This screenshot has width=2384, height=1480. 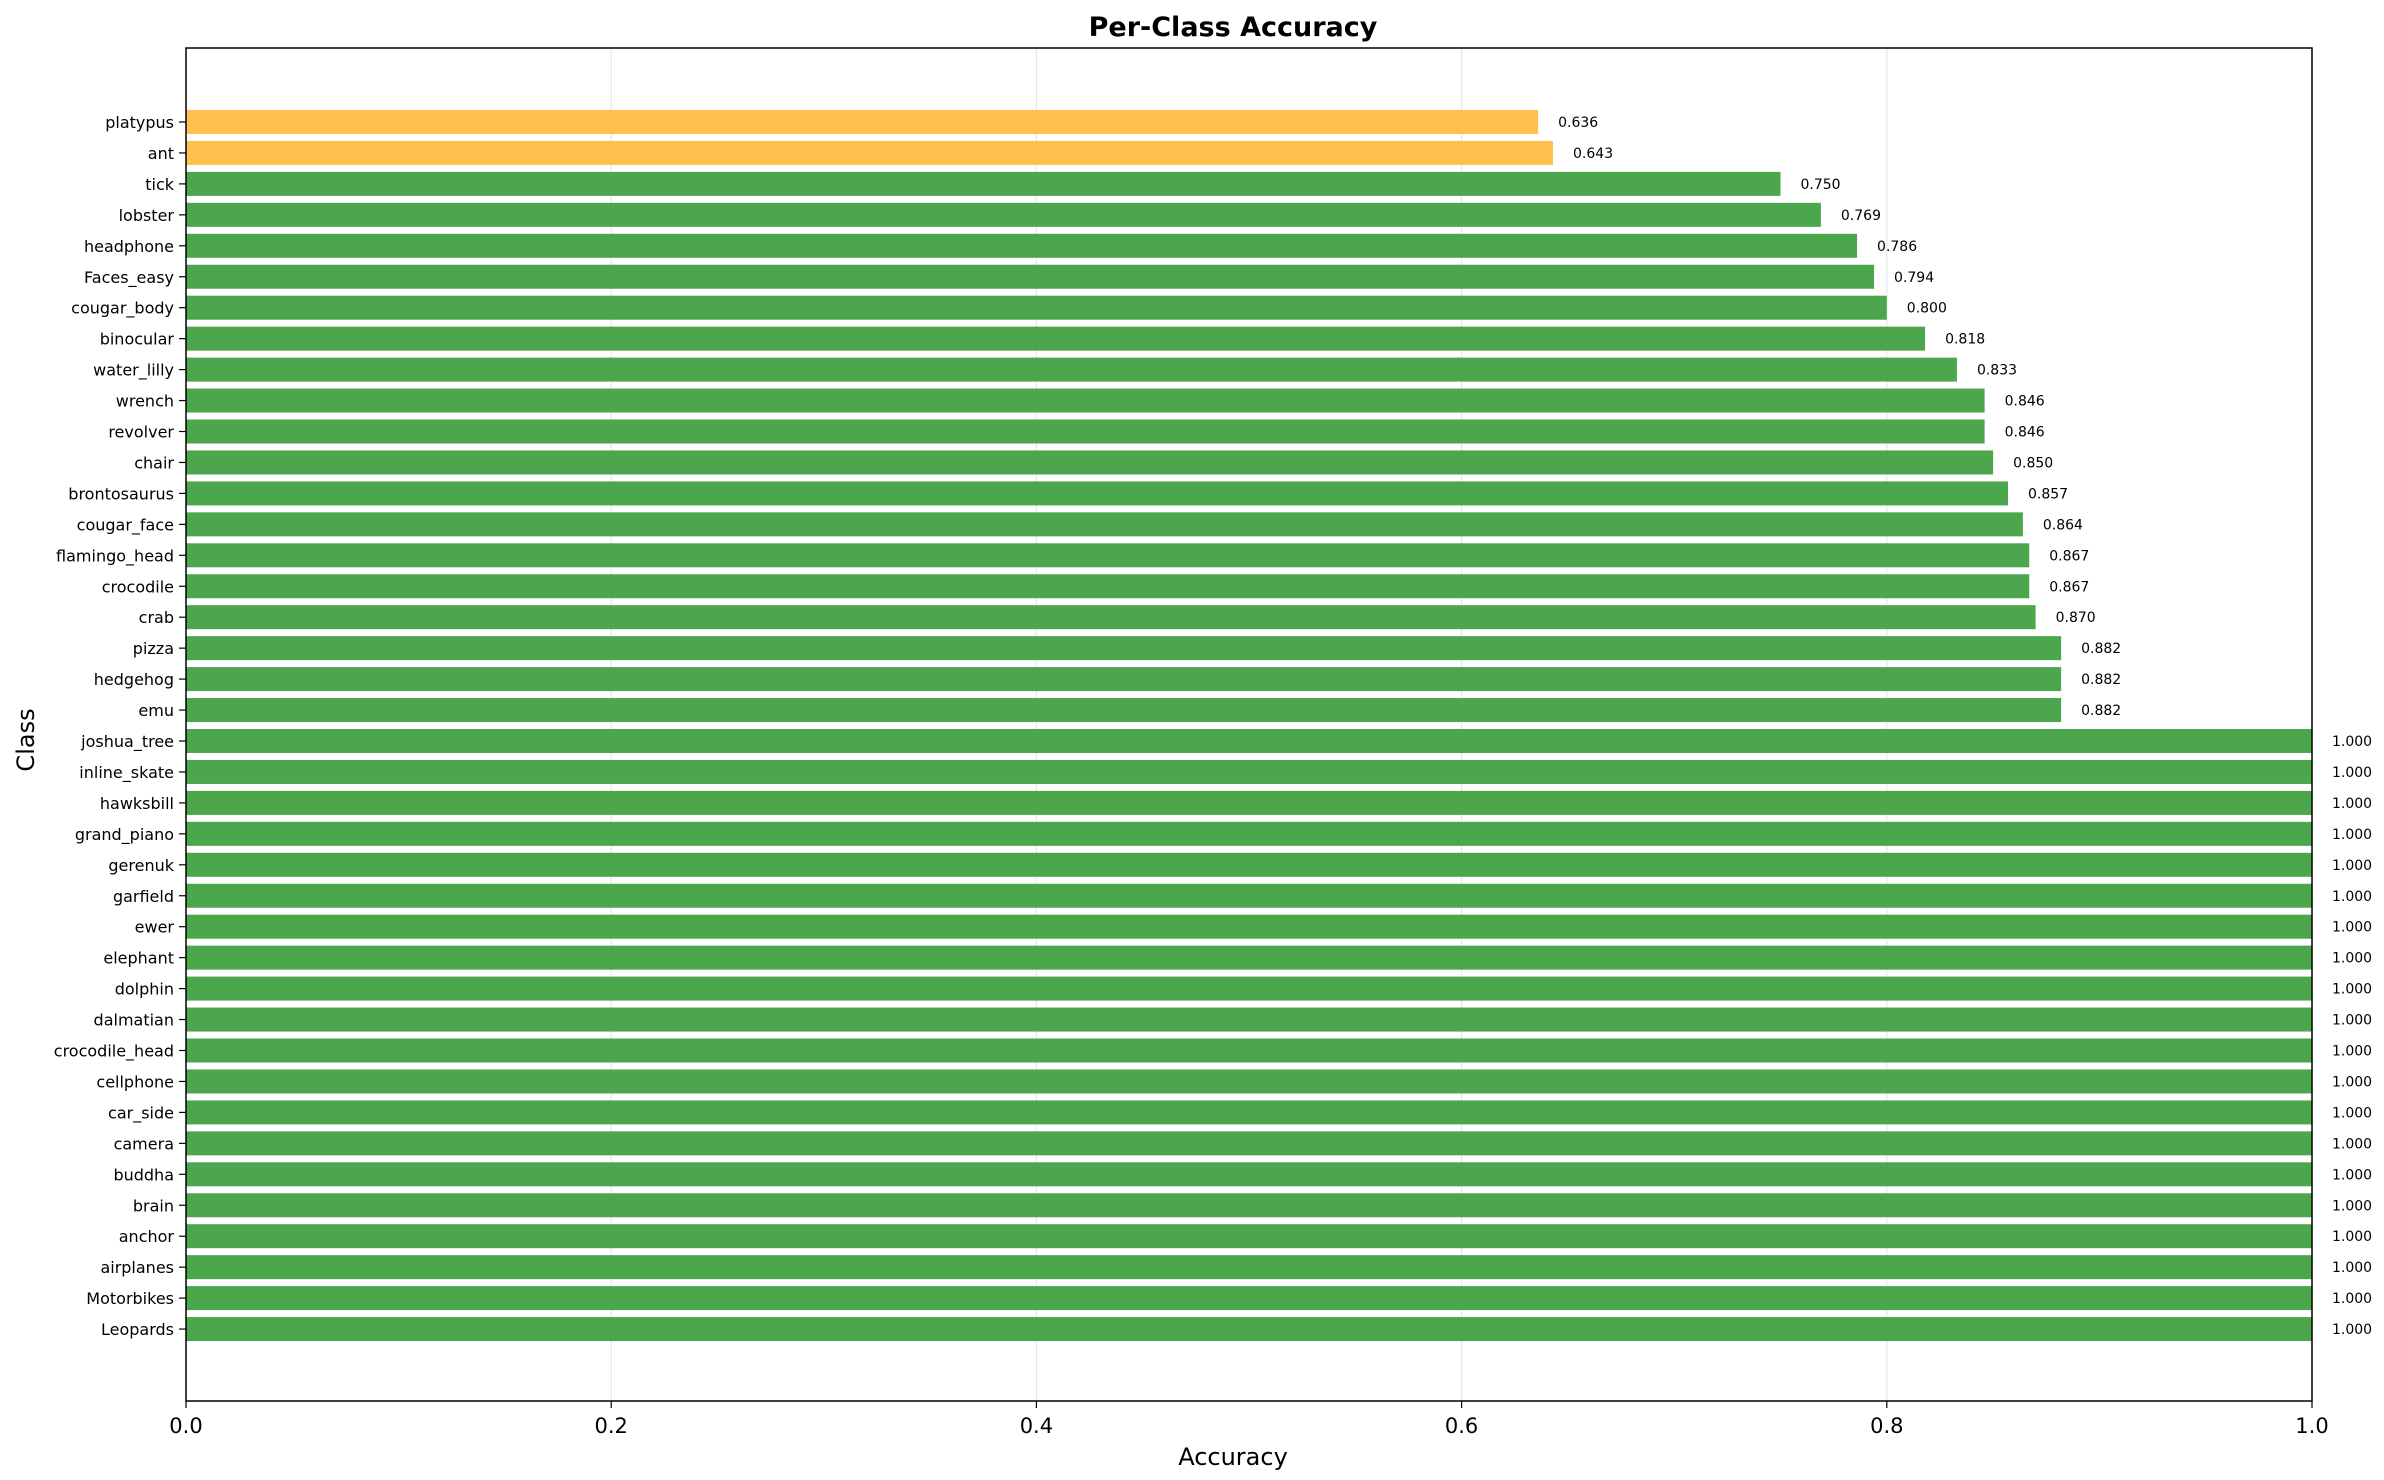 What do you see at coordinates (154, 462) in the screenshot?
I see `y-tick-label: chair` at bounding box center [154, 462].